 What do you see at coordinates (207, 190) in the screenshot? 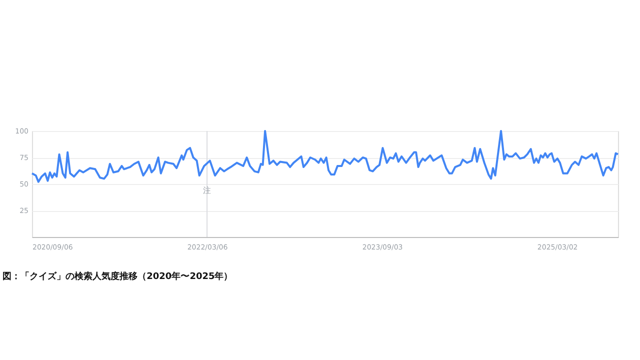
I see `ref-line-label: 注` at bounding box center [207, 190].